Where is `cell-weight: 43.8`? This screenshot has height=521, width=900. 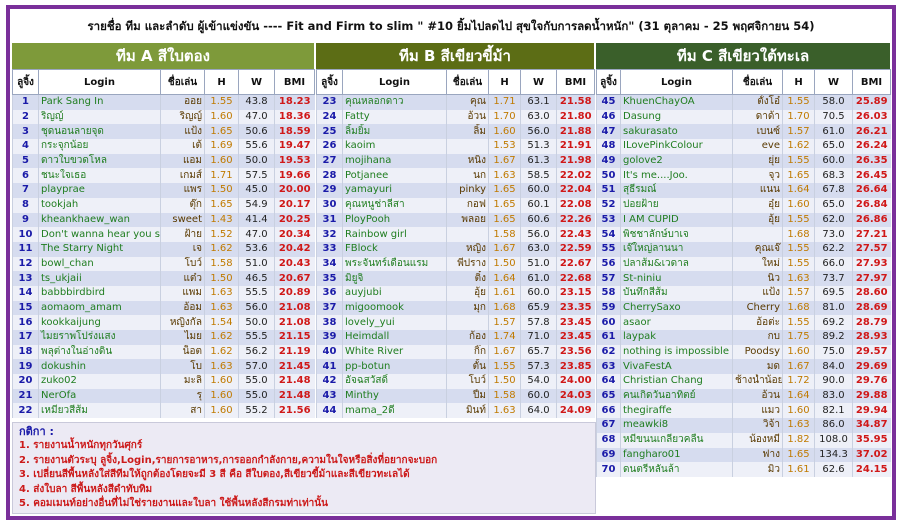
cell-weight: 43.8 is located at coordinates (256, 102).